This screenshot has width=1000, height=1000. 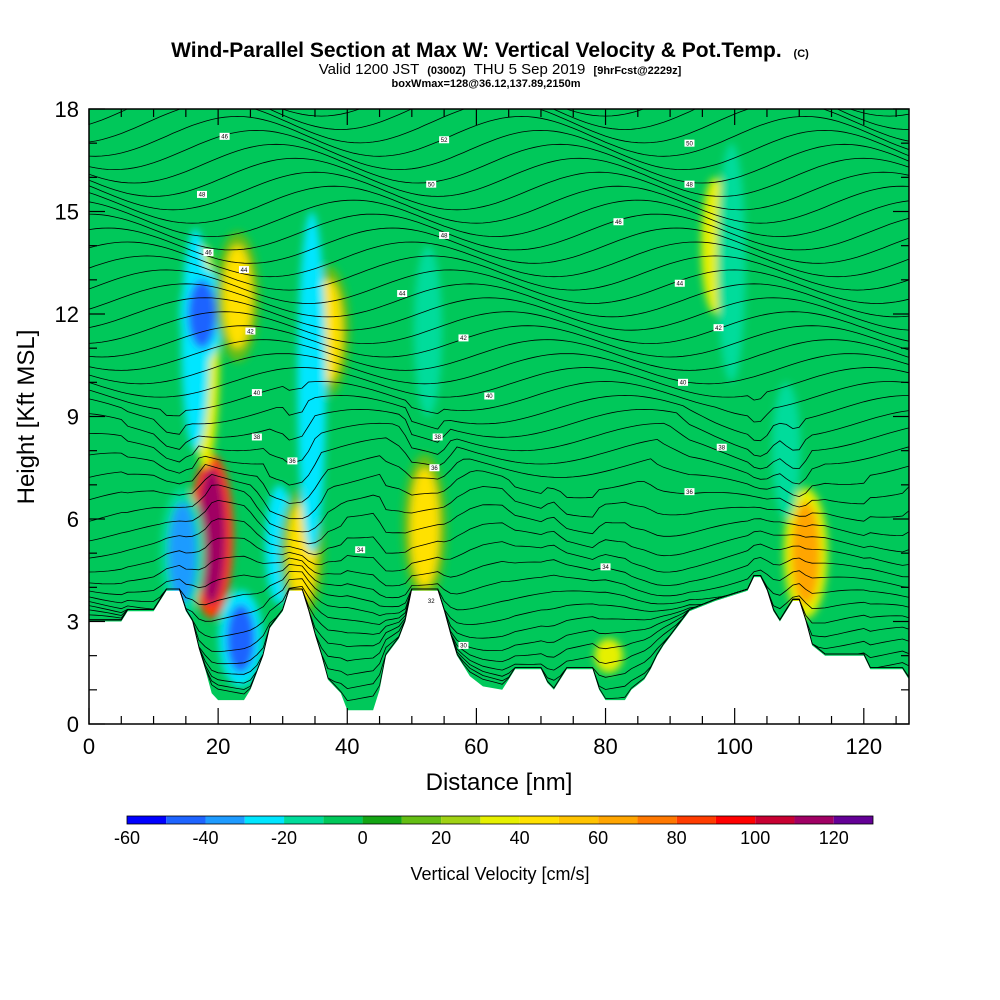 I want to click on contour-label-text: 42, so click(x=463, y=339).